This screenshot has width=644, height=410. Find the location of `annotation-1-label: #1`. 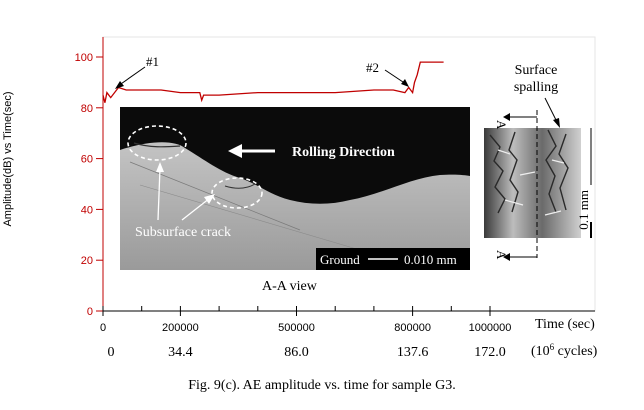

annotation-1-label: #1 is located at coordinates (152, 61).